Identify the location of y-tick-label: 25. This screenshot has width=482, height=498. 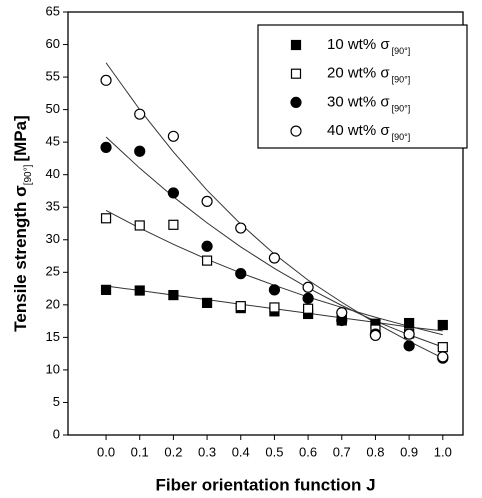
(53, 271).